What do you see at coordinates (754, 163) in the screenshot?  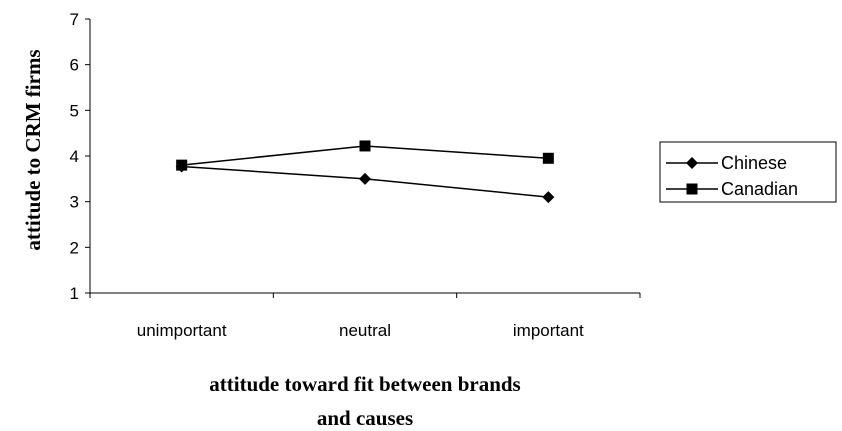 I see `legend-label-chinese: Chinese` at bounding box center [754, 163].